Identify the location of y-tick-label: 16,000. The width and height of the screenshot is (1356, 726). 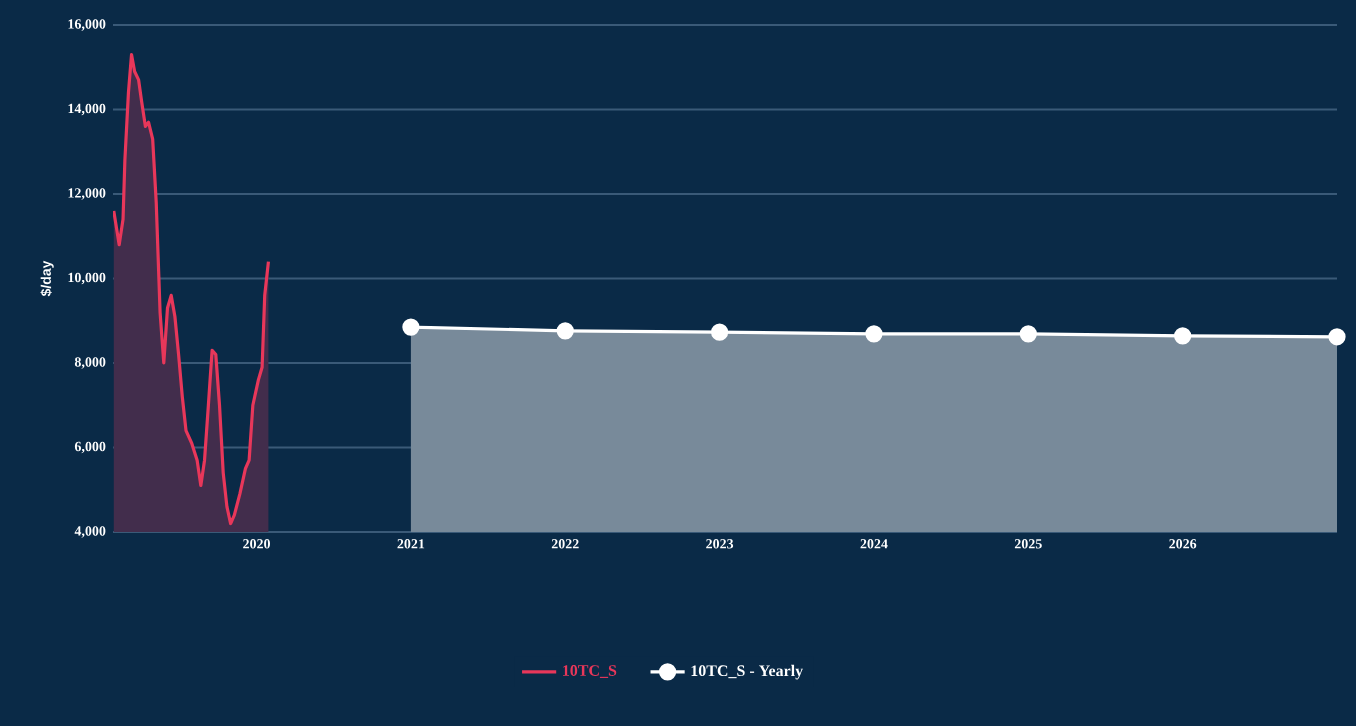
(87, 25).